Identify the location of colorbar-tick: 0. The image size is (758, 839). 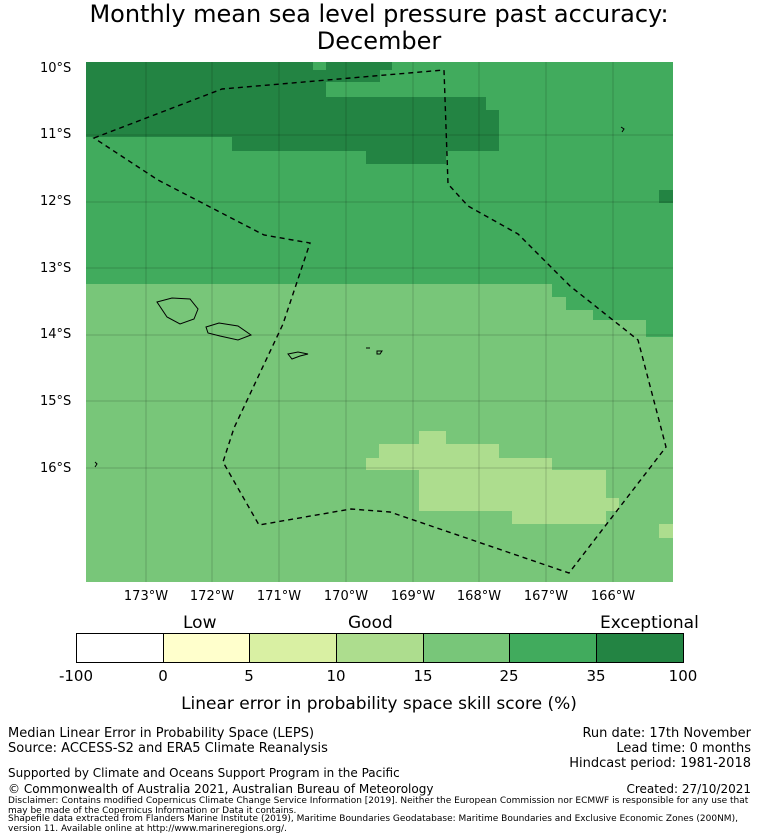
(163, 676).